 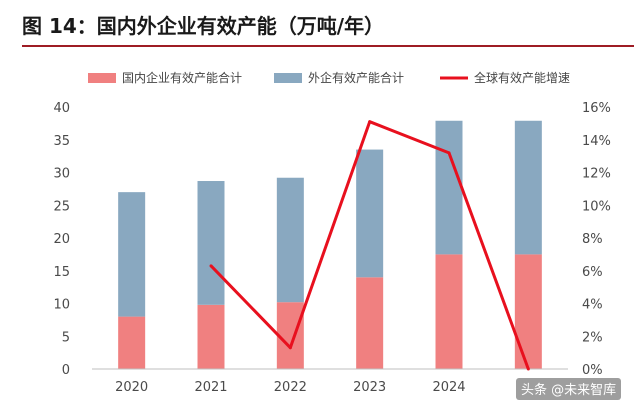 I want to click on left-tick-label: 0, so click(x=66, y=370).